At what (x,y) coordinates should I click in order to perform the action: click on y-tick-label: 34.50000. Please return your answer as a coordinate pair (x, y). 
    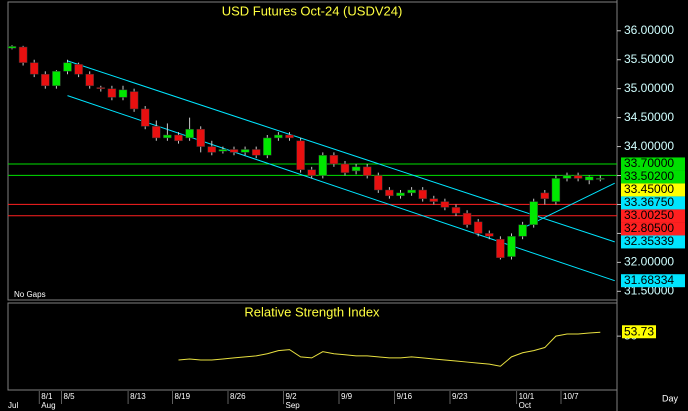
    Looking at the image, I should click on (649, 117).